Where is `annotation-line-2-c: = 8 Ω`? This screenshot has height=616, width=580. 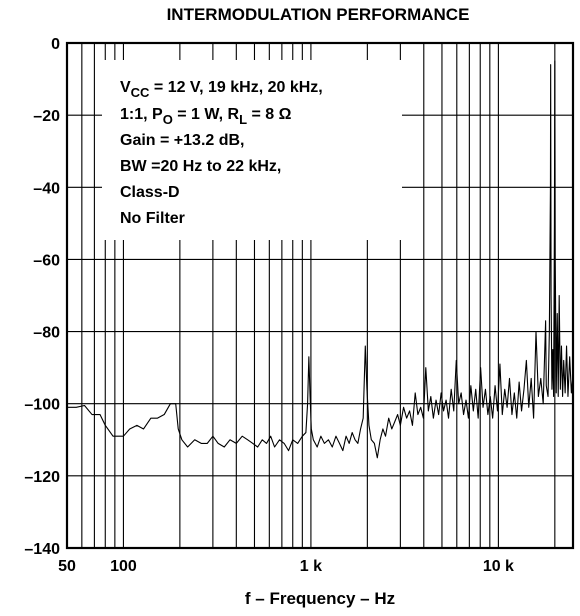 annotation-line-2-c: = 8 Ω is located at coordinates (269, 114).